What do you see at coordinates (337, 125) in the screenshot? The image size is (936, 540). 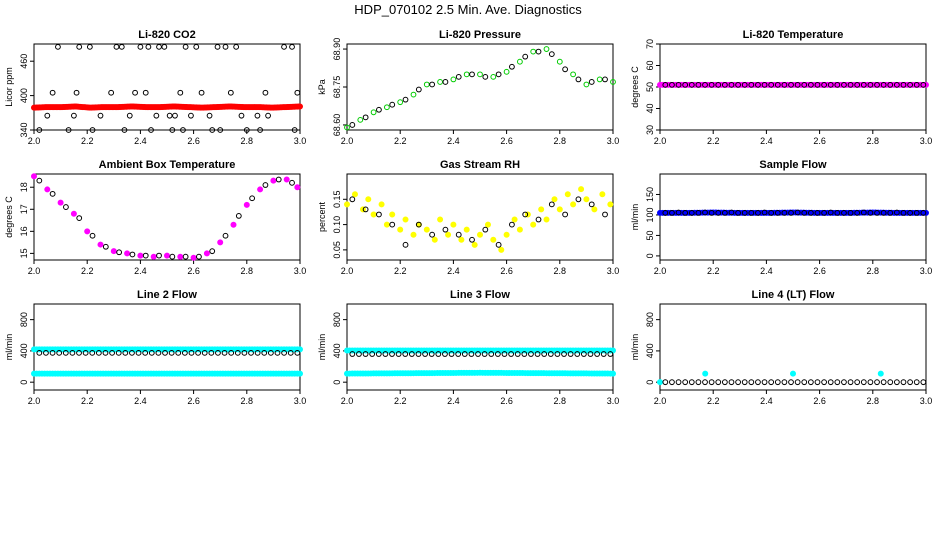 I see `y-tick-label: 68.60` at bounding box center [337, 125].